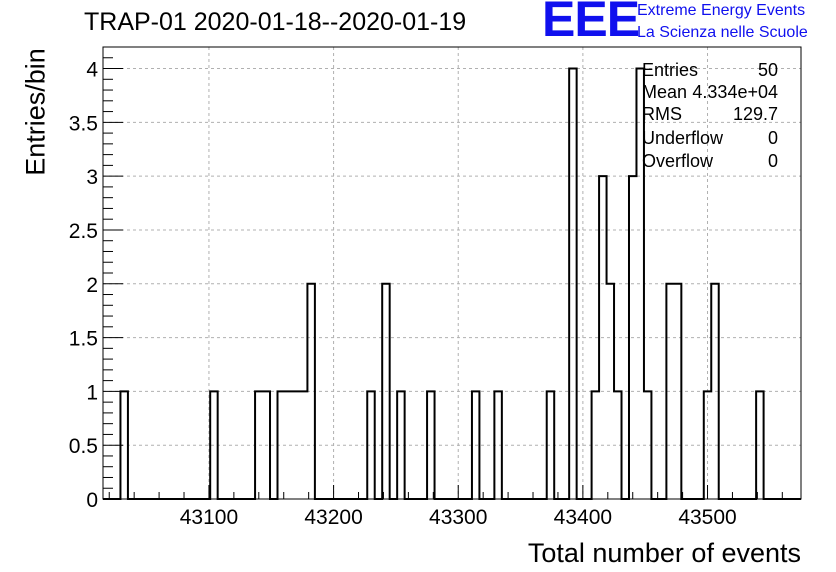 The image size is (836, 572). Describe the element at coordinates (209, 517) in the screenshot. I see `x-tick-label: 43100` at that location.